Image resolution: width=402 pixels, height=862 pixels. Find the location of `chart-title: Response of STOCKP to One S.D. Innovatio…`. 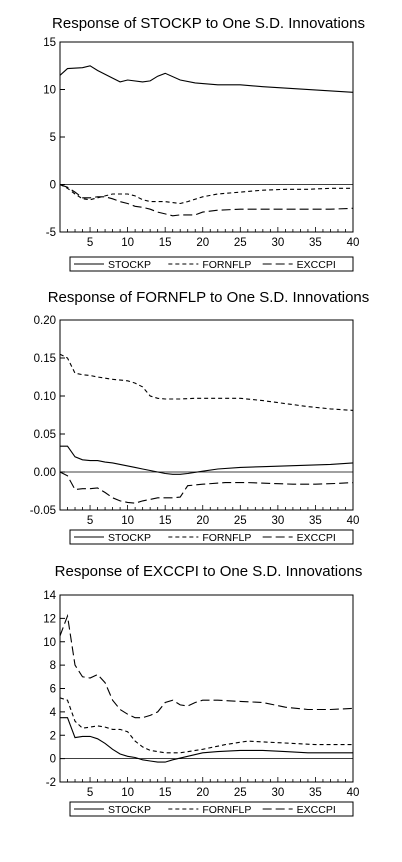

chart-title: Response of STOCKP to One S.D. Innovatio… is located at coordinates (208, 23).